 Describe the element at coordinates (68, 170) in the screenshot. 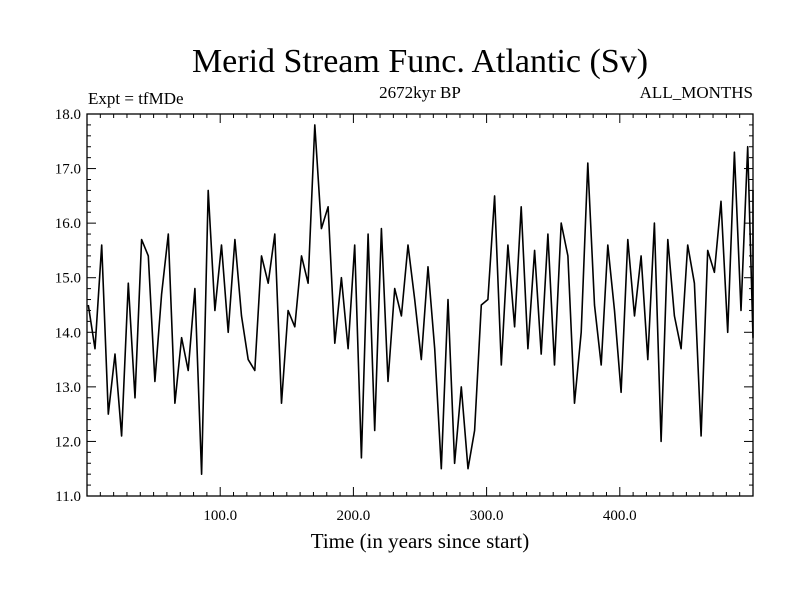

I see `y-tick-label: 17.0` at that location.